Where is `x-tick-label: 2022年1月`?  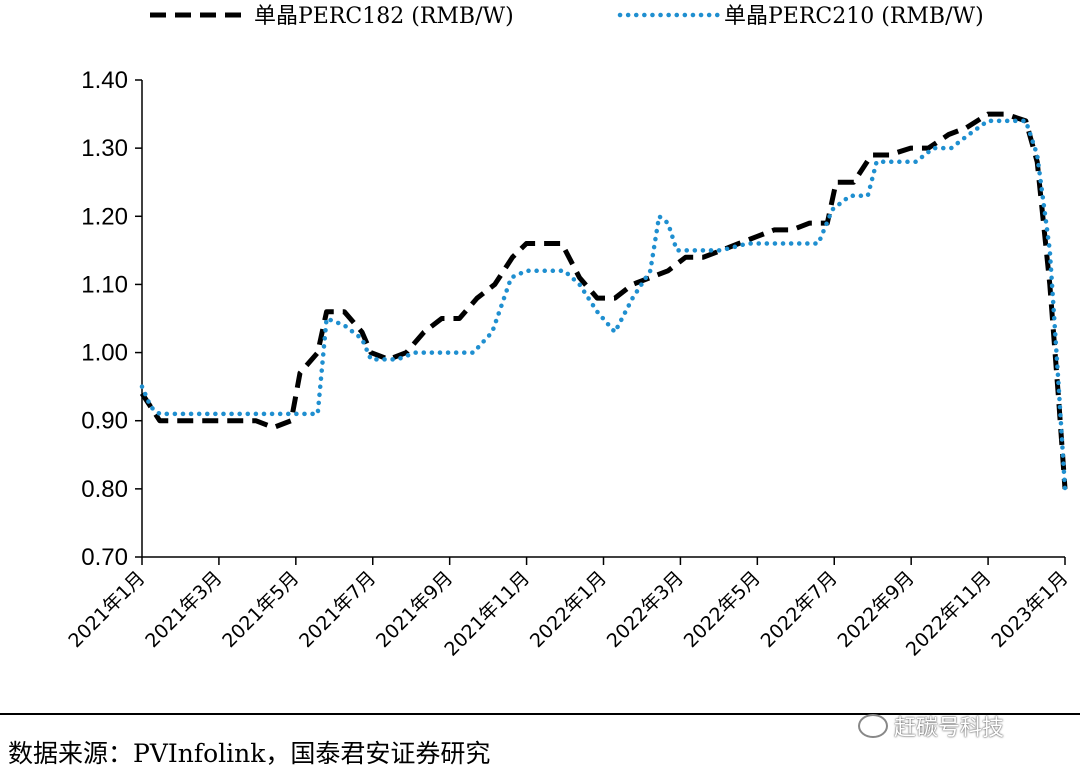
x-tick-label: 2022年1月 is located at coordinates (568, 609).